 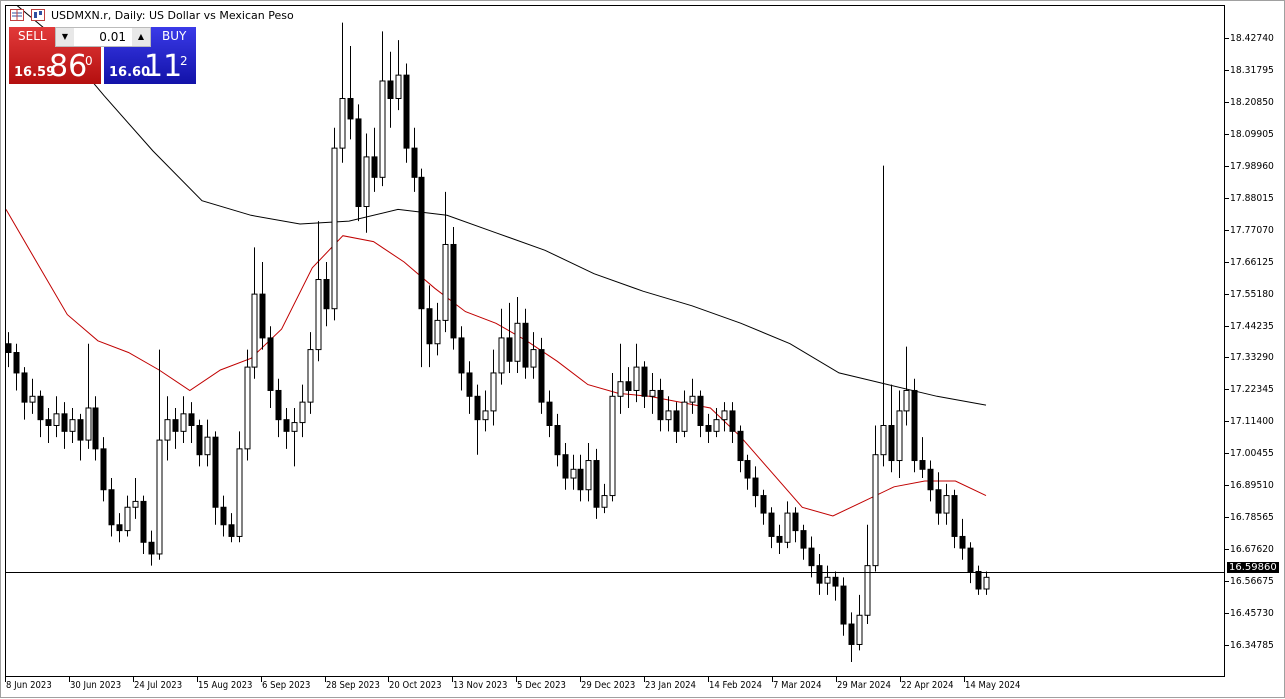 What do you see at coordinates (1253, 567) in the screenshot?
I see `current-price-label: 16.59860` at bounding box center [1253, 567].